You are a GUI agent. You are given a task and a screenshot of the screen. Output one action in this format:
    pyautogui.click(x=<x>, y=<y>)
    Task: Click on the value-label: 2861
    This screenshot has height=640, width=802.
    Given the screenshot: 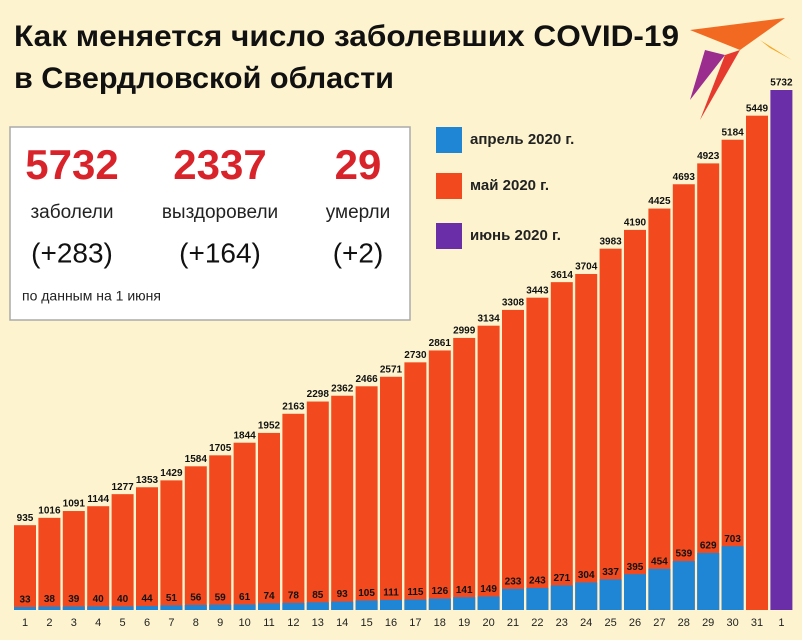 What is the action you would take?
    pyautogui.click(x=440, y=343)
    